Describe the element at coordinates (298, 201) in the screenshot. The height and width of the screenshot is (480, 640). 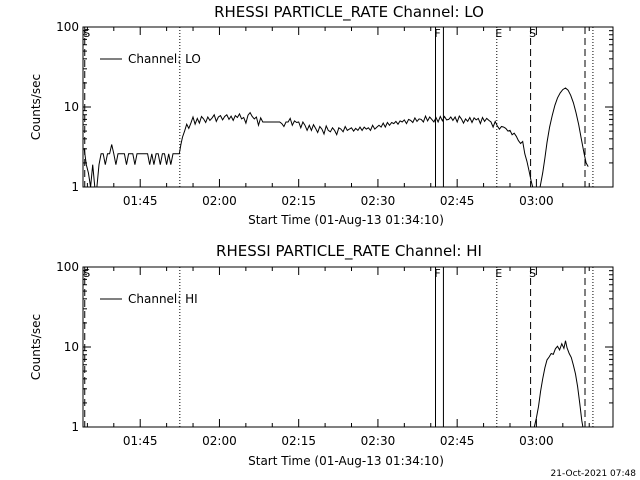
I see `x-tick-label-lo: 02:15` at that location.